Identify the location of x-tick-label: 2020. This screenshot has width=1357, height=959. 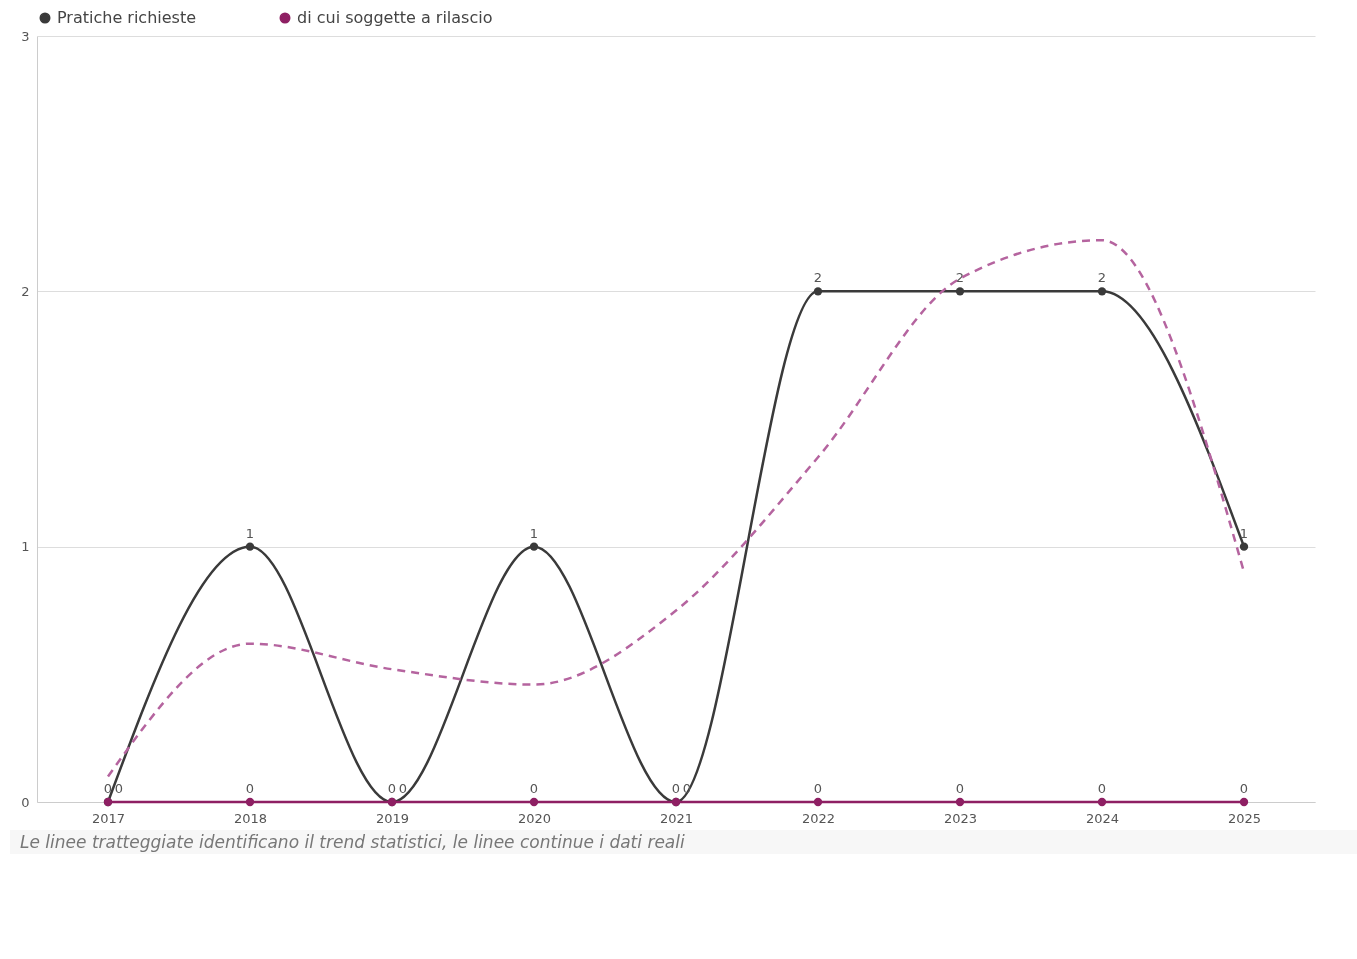
(534, 818).